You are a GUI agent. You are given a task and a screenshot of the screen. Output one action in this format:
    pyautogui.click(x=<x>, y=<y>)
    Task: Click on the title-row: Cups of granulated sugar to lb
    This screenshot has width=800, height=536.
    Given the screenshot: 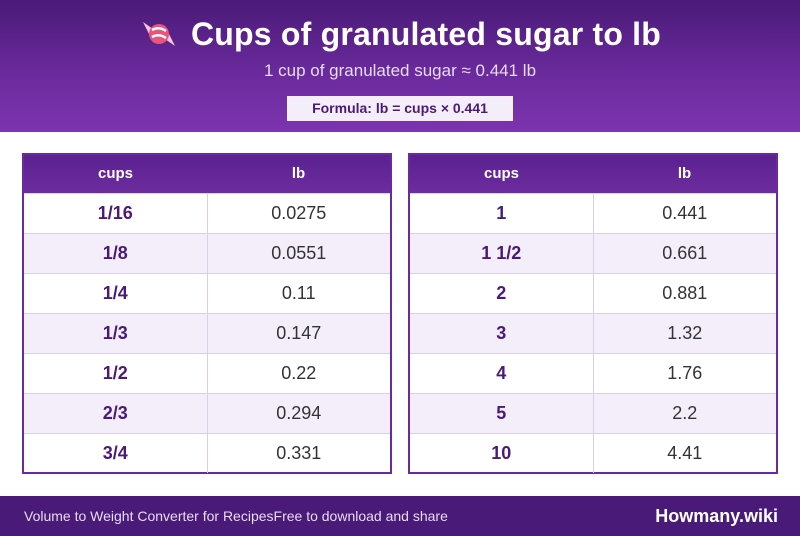 What is the action you would take?
    pyautogui.click(x=400, y=34)
    